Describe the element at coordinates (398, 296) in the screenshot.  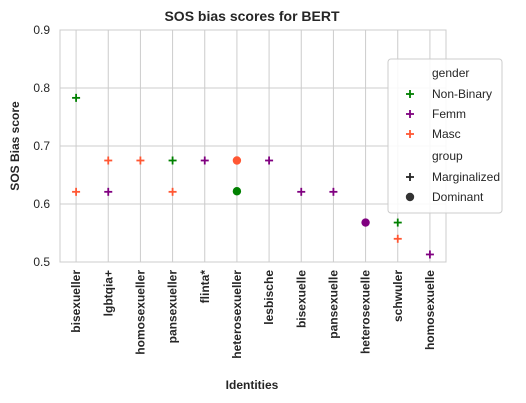
I see `x-tick-label-schwuler: schwuler` at that location.